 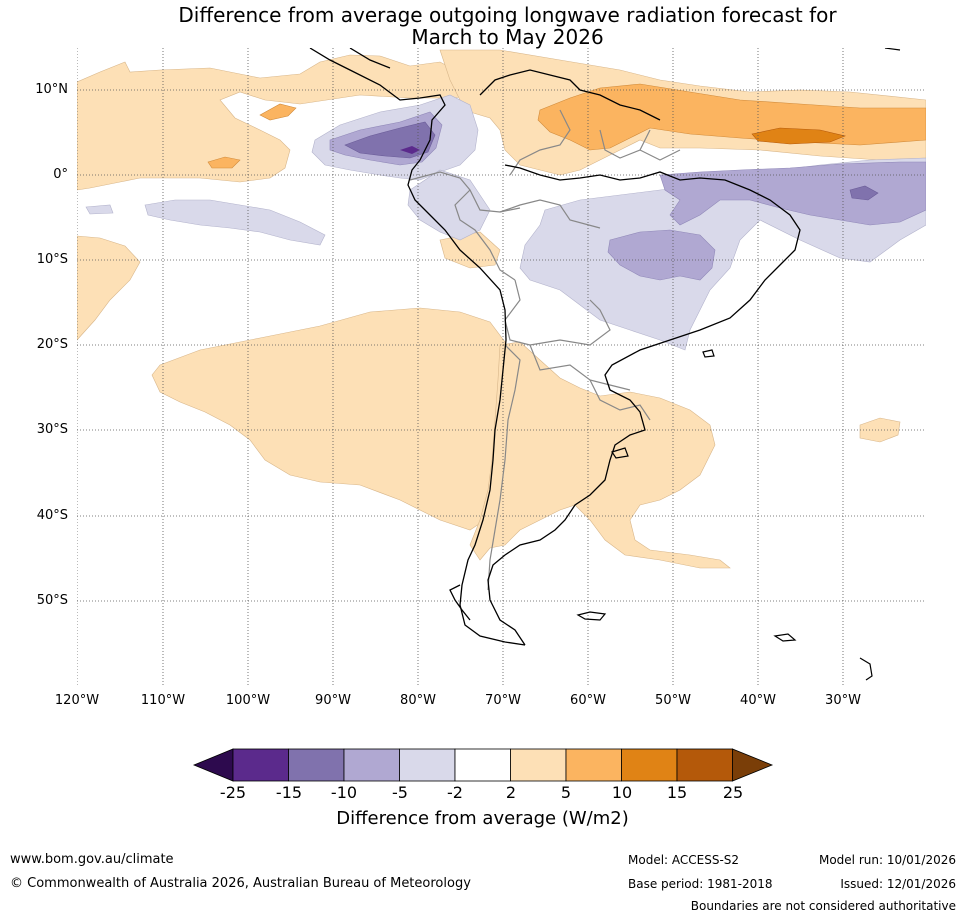 What do you see at coordinates (233, 792) in the screenshot?
I see `colorbar-tick-minus25: -25` at bounding box center [233, 792].